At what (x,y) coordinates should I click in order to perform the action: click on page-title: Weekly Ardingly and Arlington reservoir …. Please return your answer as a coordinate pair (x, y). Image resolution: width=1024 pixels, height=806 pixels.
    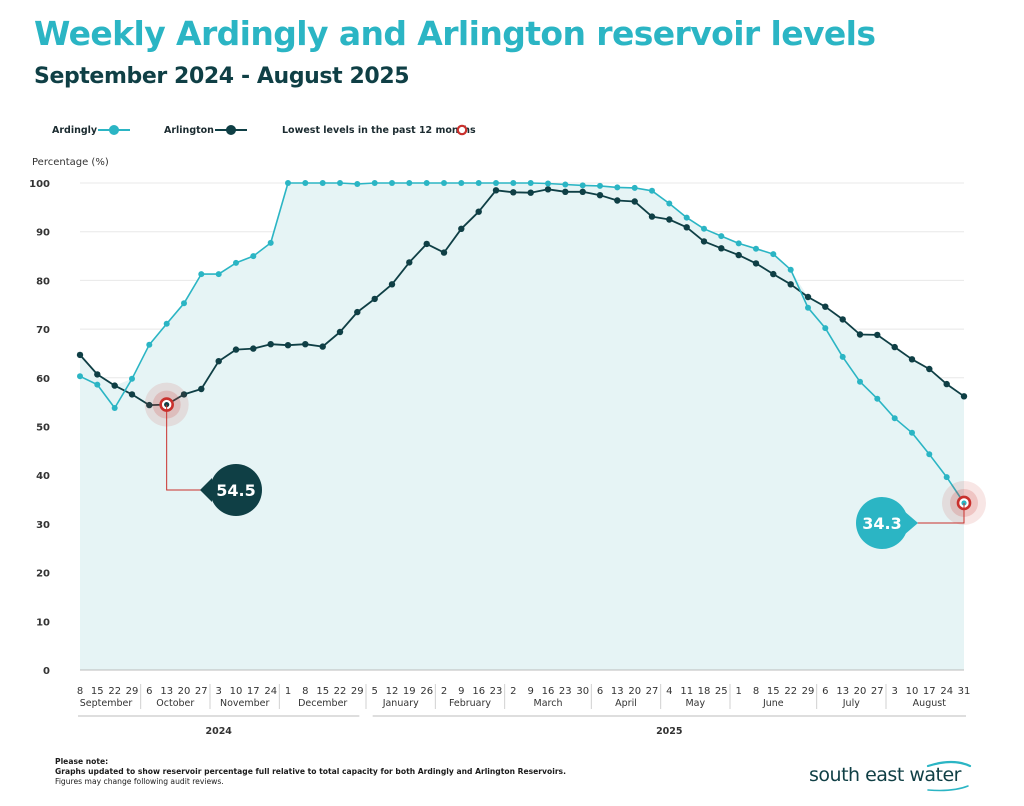
    Looking at the image, I should click on (455, 33).